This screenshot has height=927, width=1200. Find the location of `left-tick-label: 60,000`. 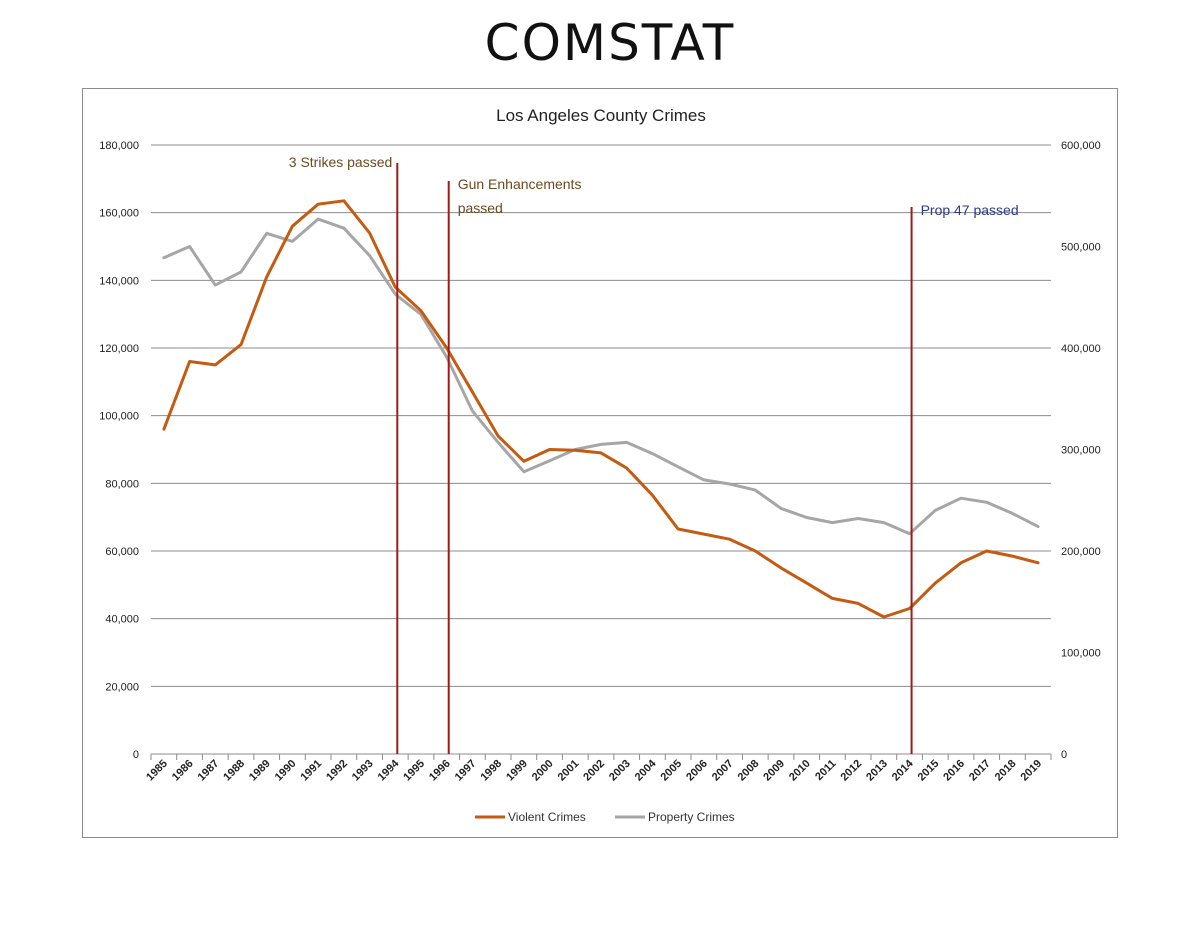

left-tick-label: 60,000 is located at coordinates (122, 552).